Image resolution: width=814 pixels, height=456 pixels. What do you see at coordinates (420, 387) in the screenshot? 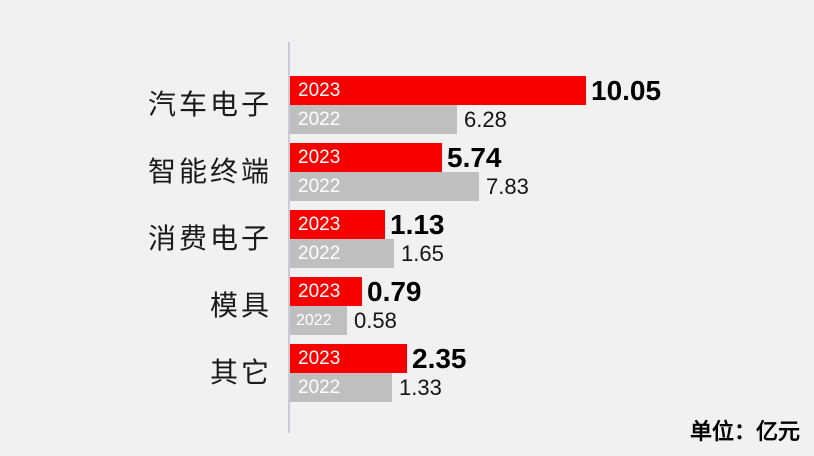
I see `bar-value-label: 1.33` at bounding box center [420, 387].